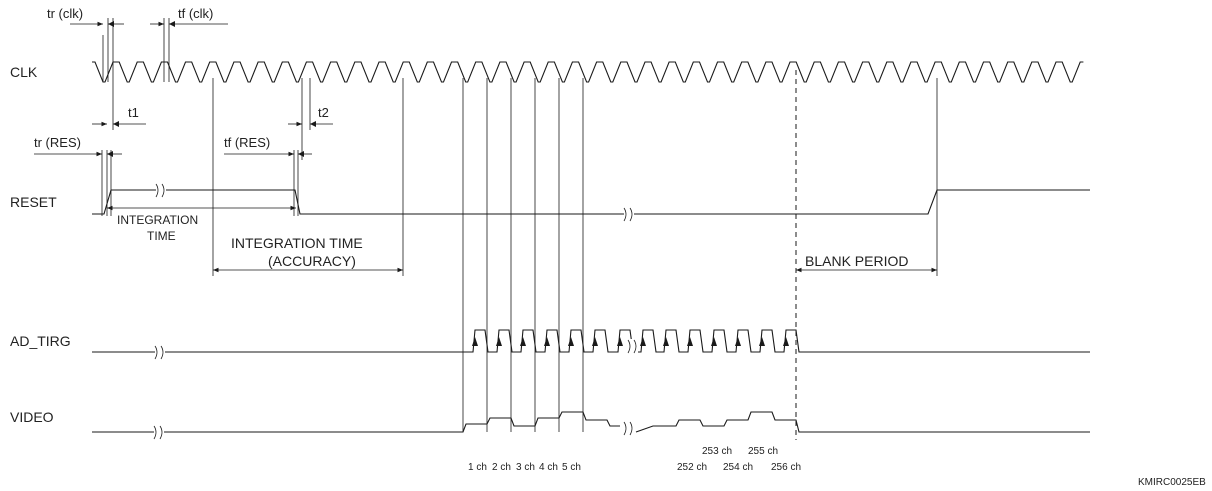 The width and height of the screenshot is (1212, 491). I want to click on clk-pulse-train, so click(587, 72).